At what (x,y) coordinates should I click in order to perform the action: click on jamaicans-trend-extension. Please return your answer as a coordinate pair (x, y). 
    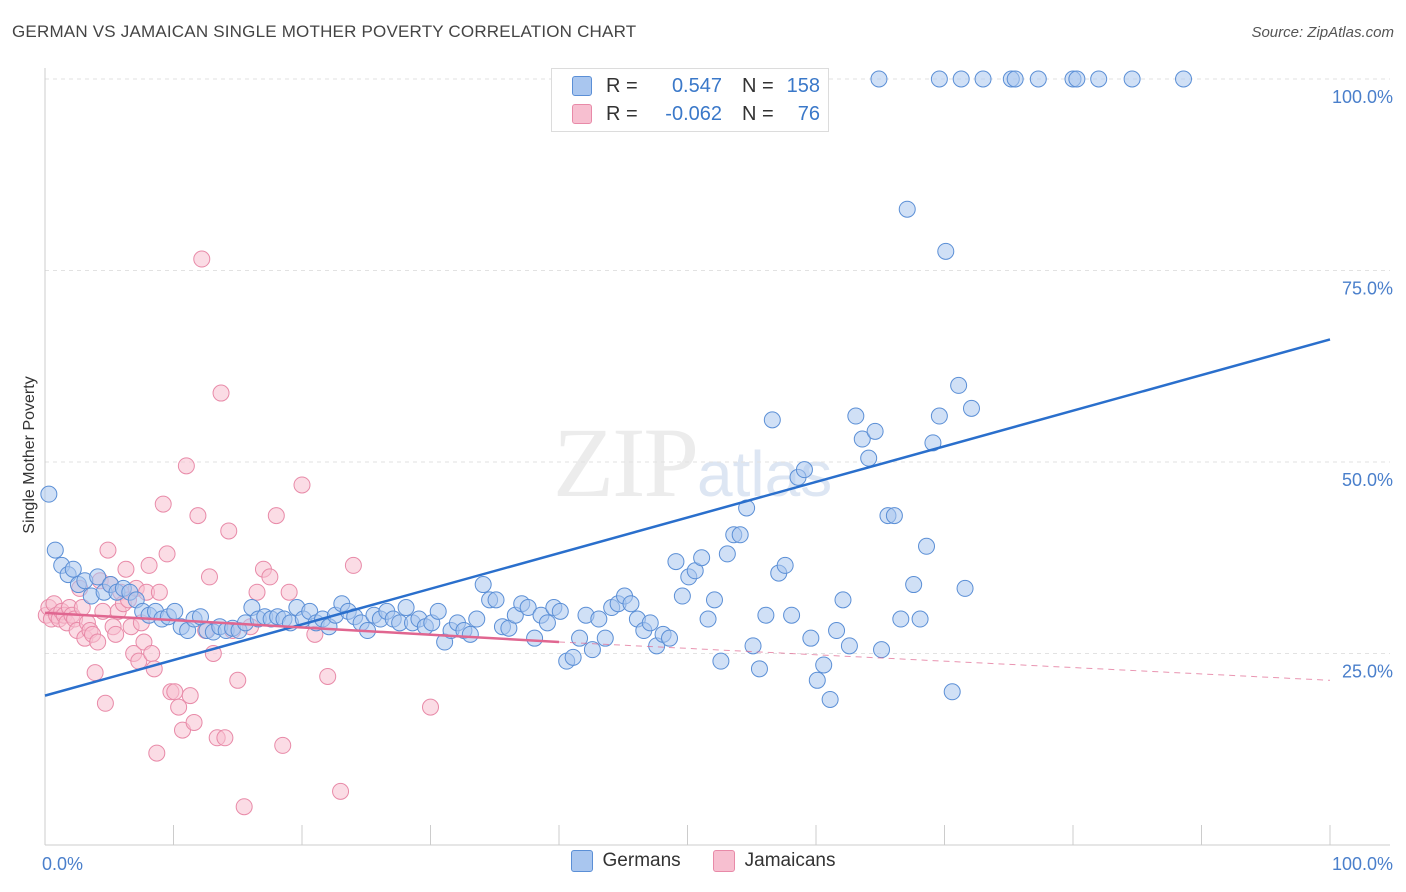
    Looking at the image, I should click on (944, 661).